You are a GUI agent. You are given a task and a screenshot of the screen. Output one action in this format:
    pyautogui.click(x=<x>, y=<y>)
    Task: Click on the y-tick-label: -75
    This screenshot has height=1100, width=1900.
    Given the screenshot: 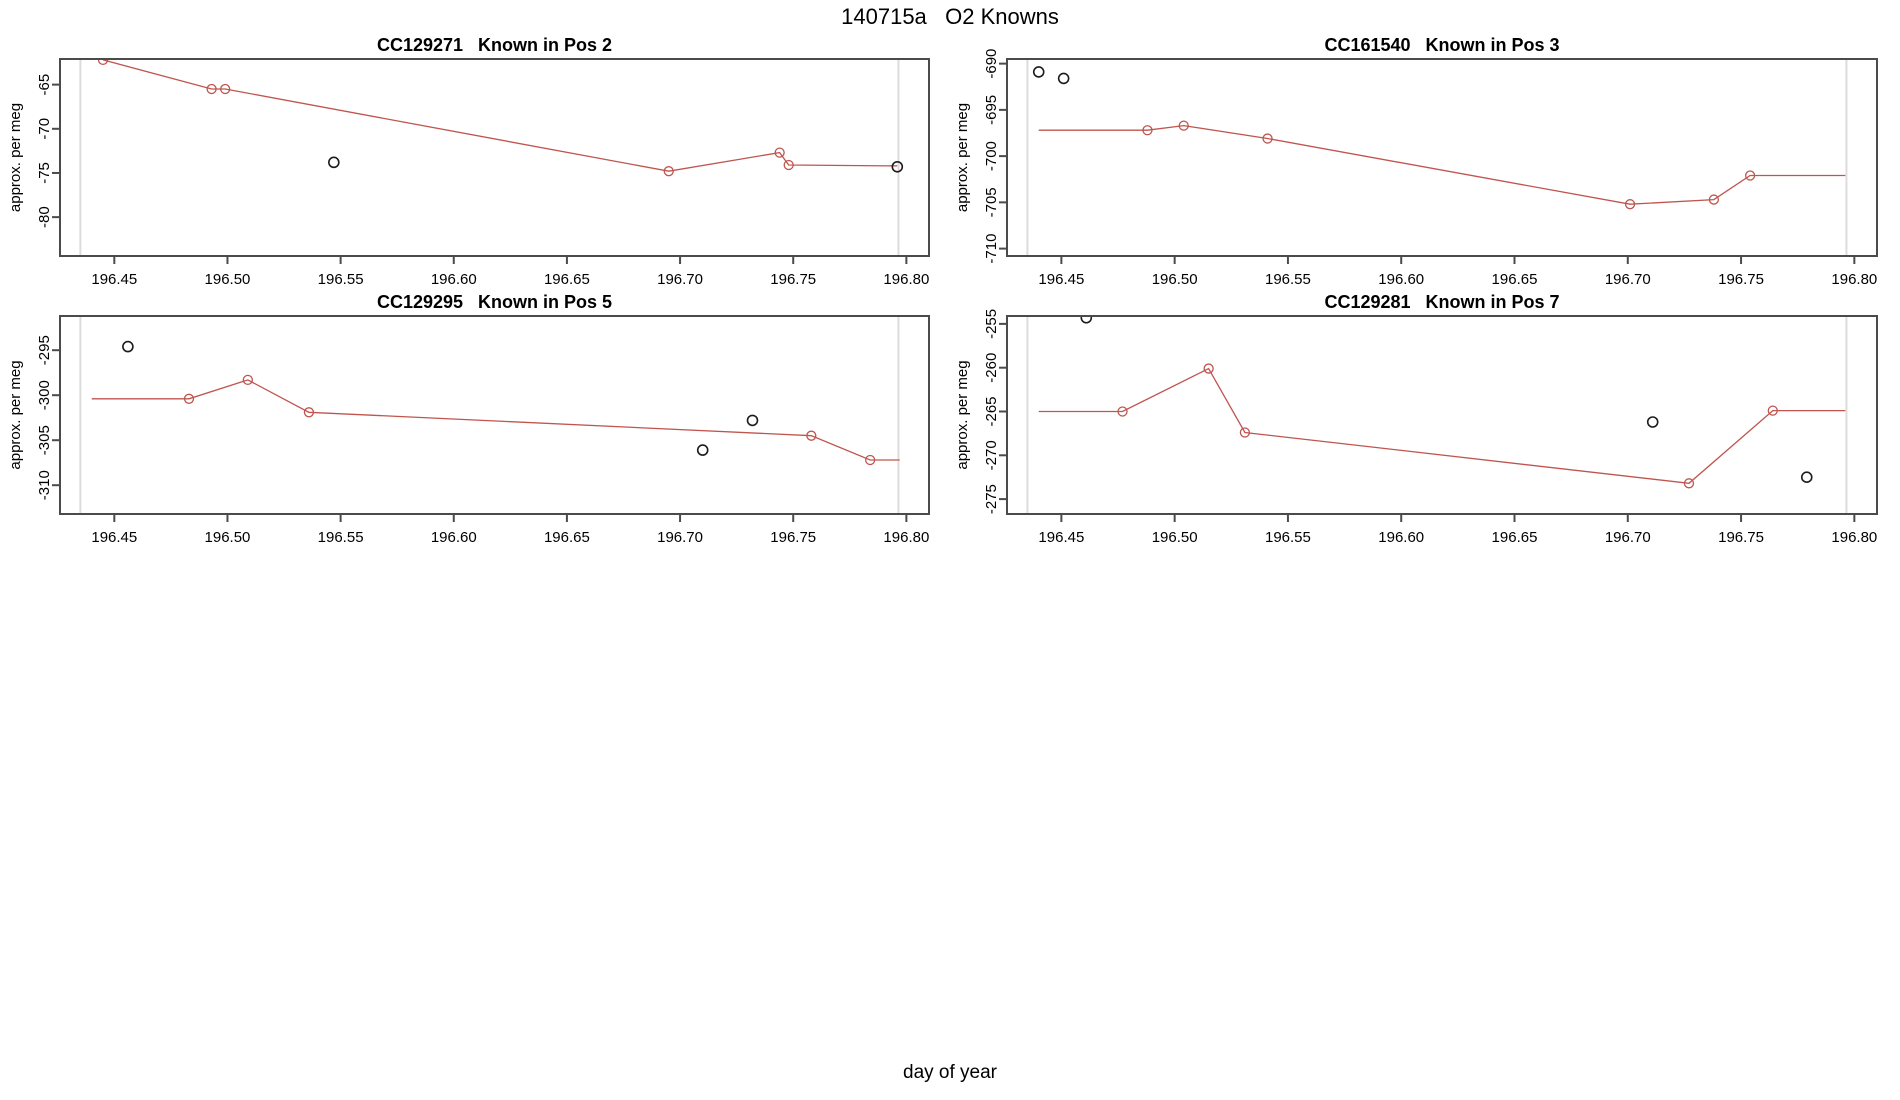 What is the action you would take?
    pyautogui.click(x=44, y=173)
    